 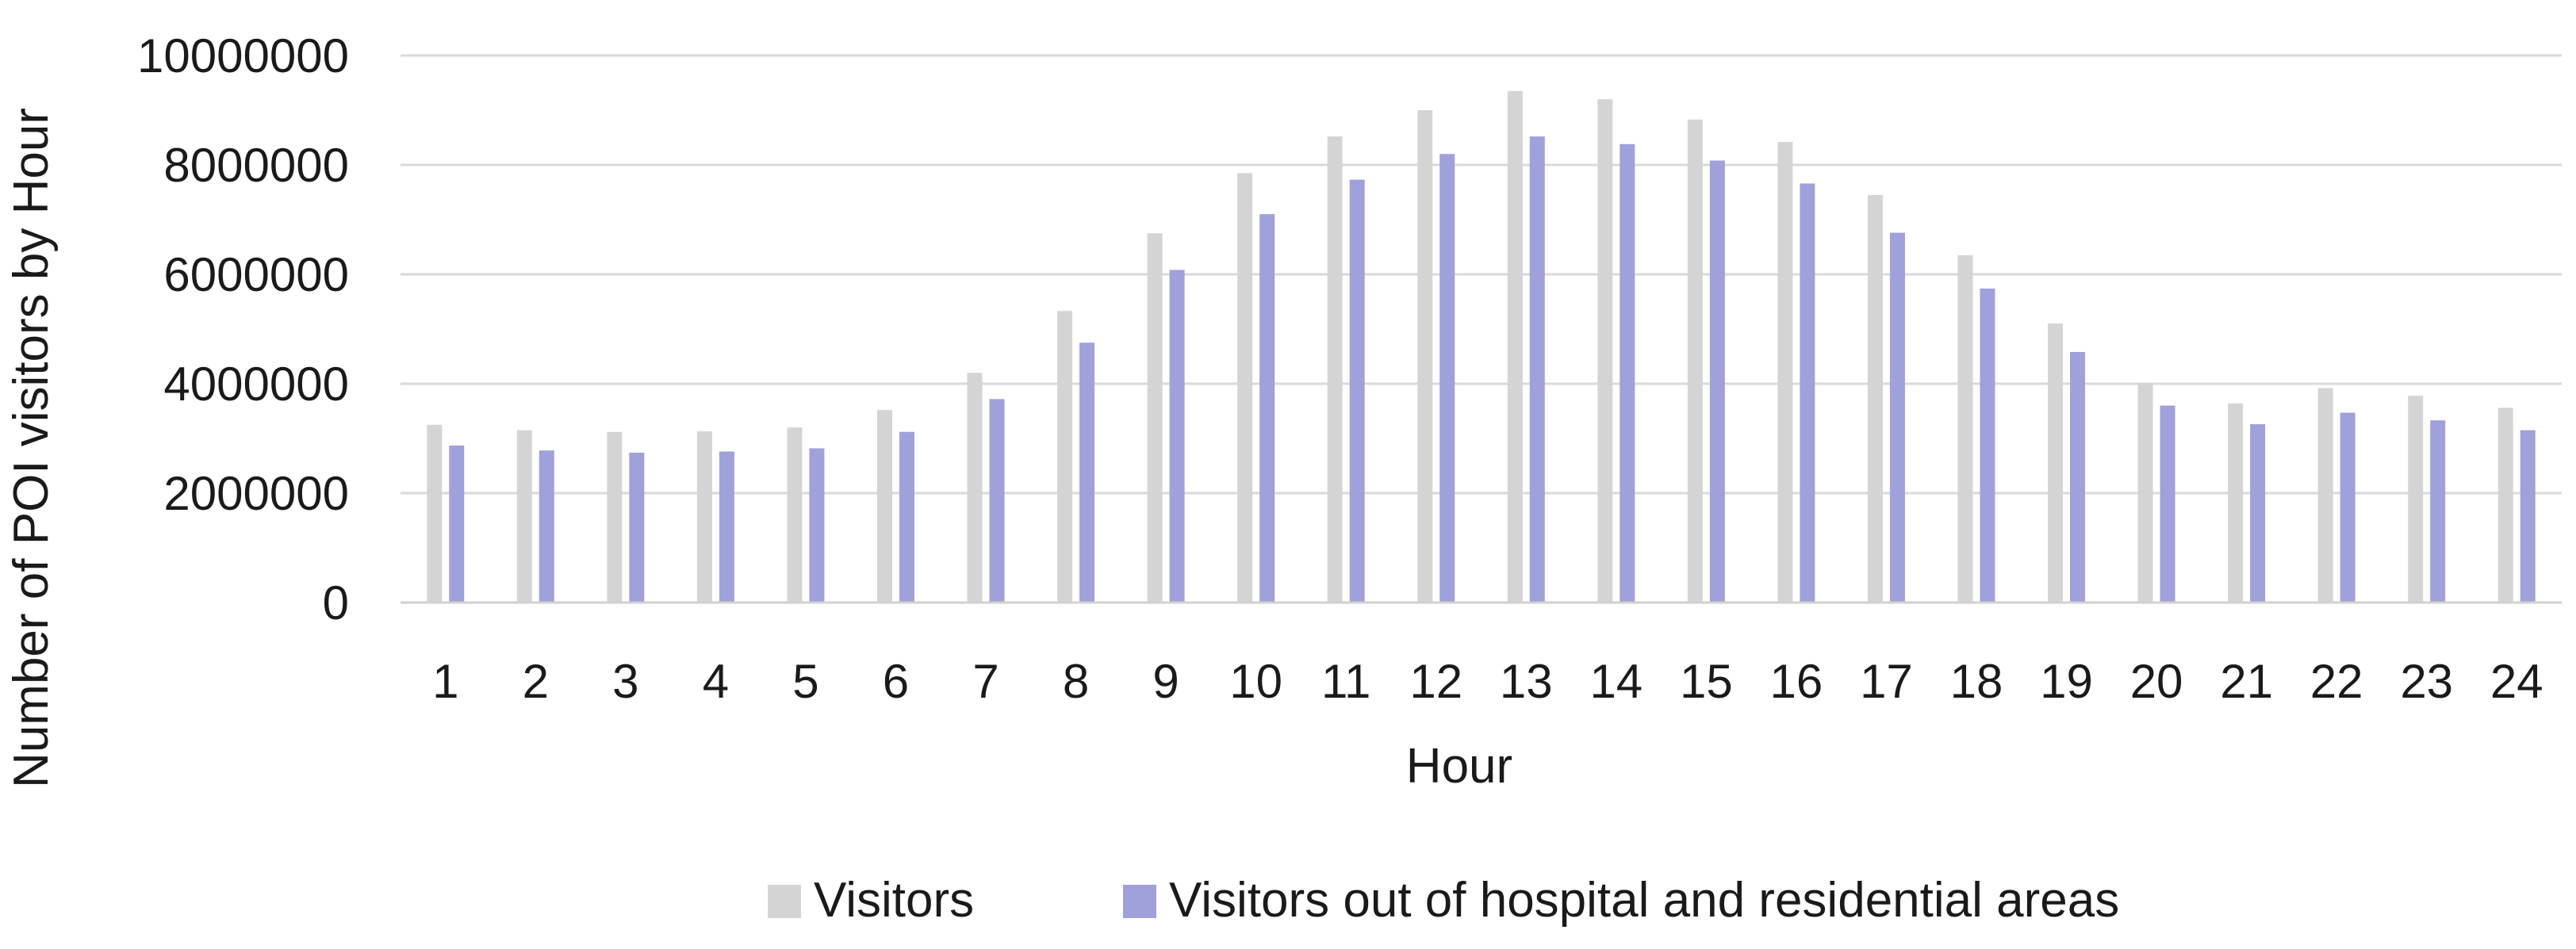 I want to click on legend-label-visitors: Visitors, so click(x=894, y=900).